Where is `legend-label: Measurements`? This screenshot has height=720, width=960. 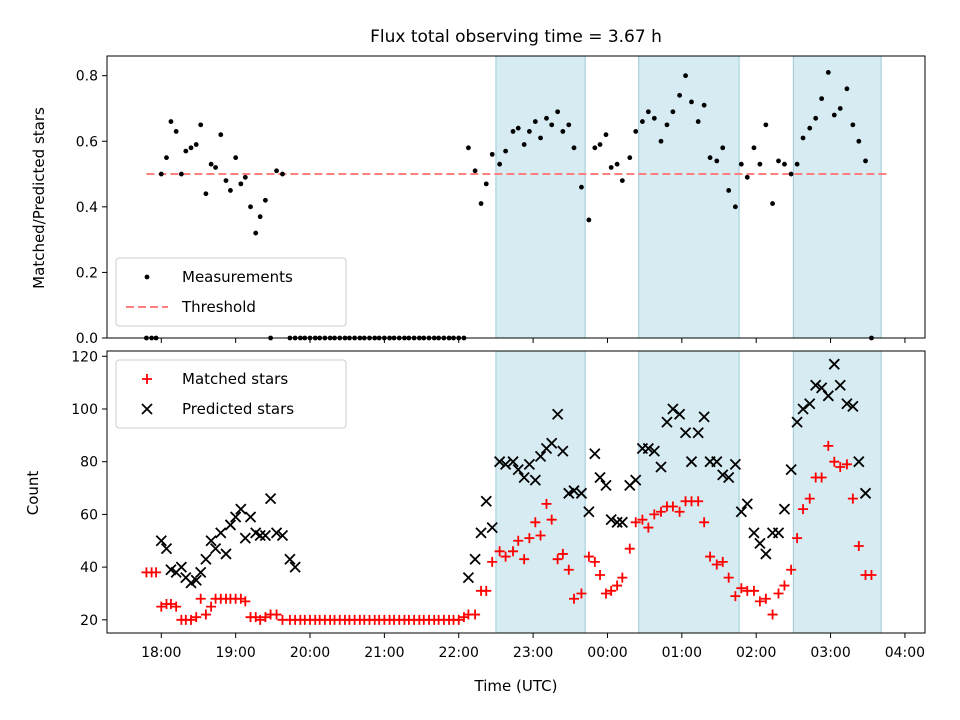 legend-label: Measurements is located at coordinates (237, 277).